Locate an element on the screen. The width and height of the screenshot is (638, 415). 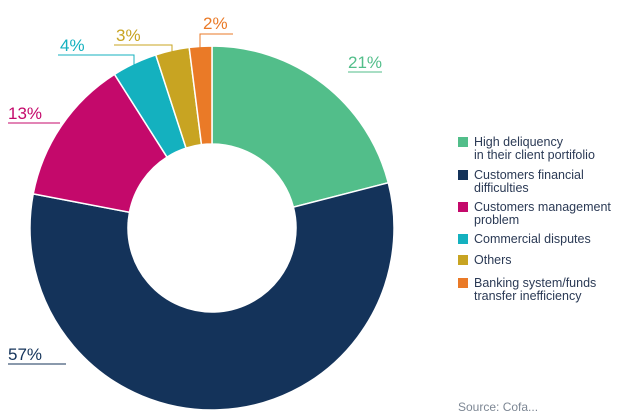
value-label-customers-management-problem: 13% is located at coordinates (25, 113).